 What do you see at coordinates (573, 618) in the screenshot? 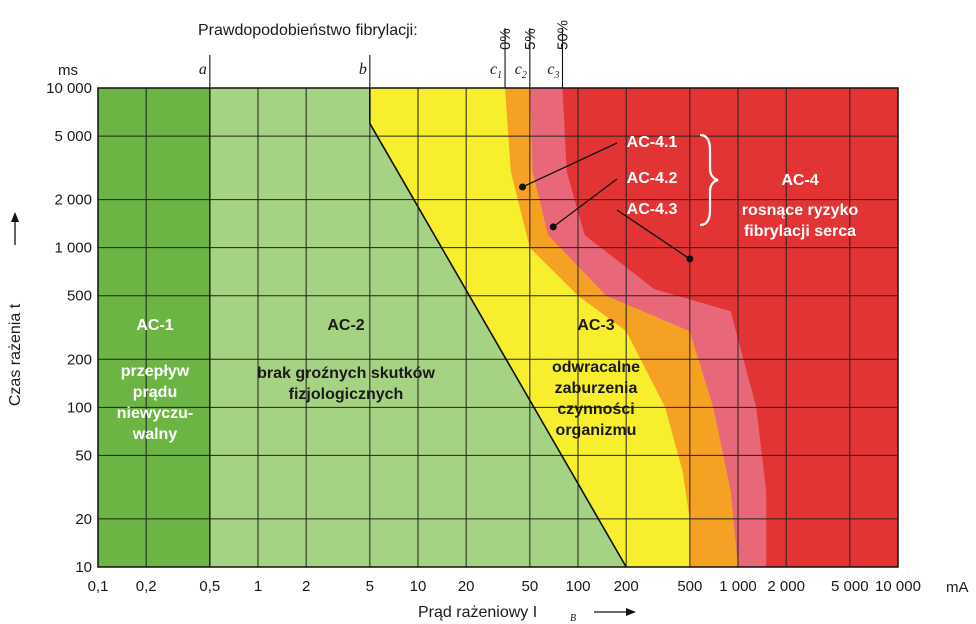
I see `x-axis-title-sub: B` at bounding box center [573, 618].